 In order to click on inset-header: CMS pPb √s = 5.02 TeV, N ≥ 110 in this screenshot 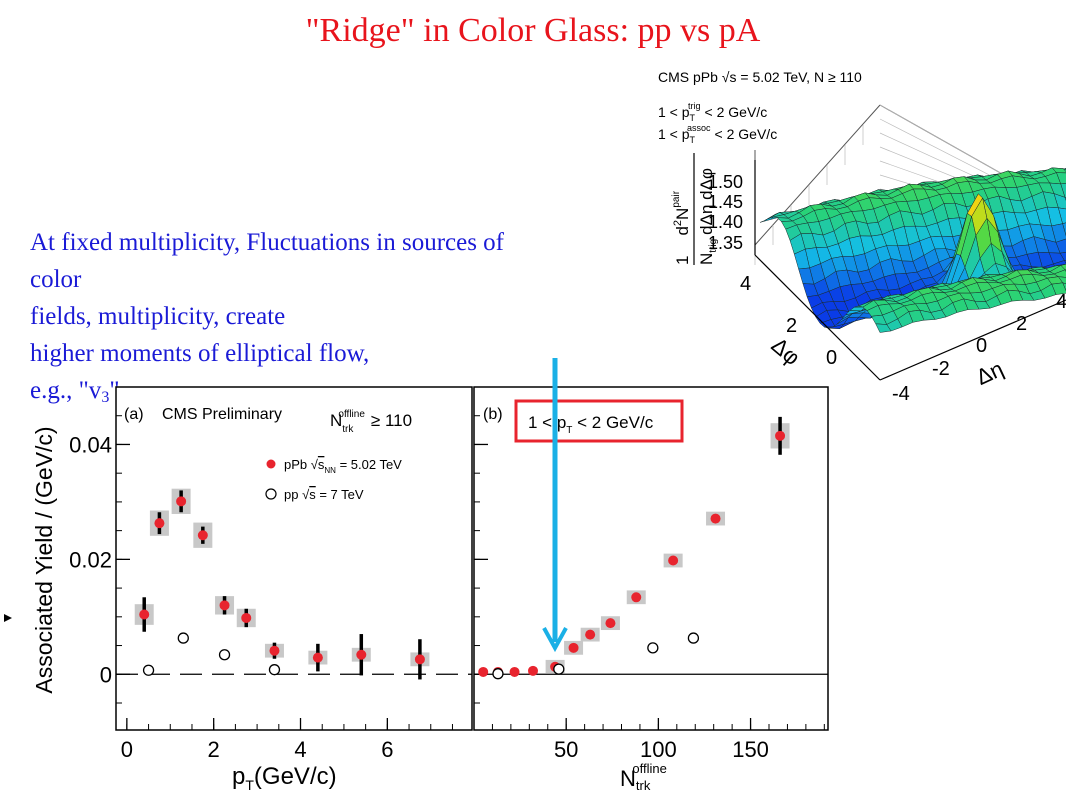, I will do `click(760, 77)`.